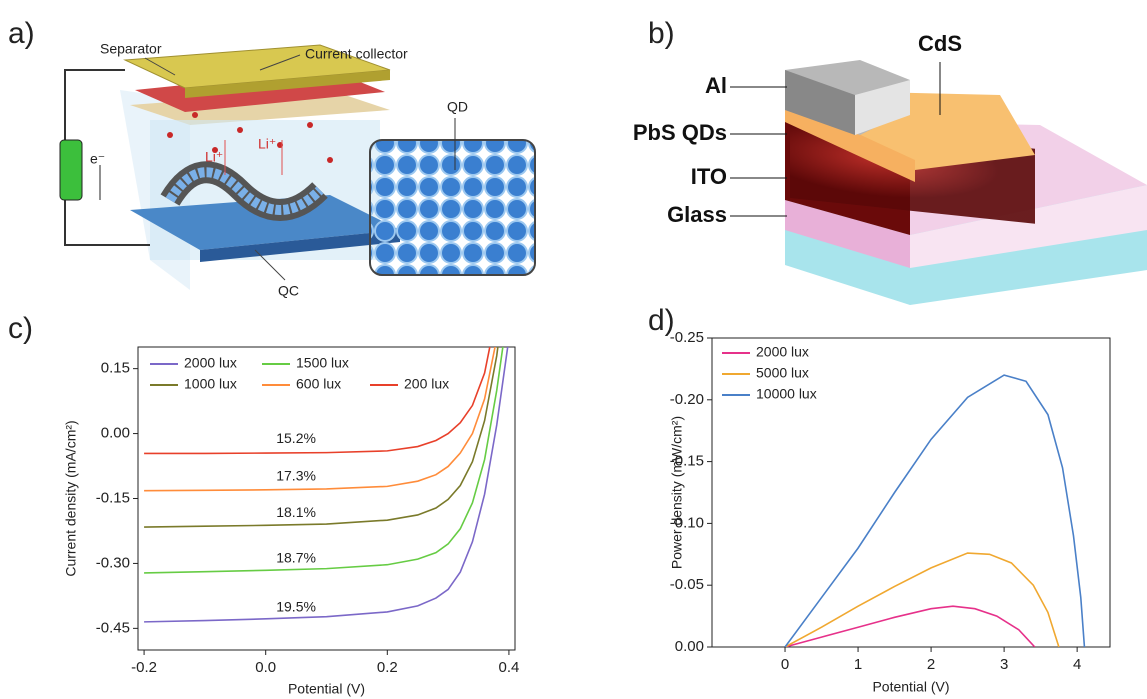 The width and height of the screenshot is (1147, 699). Describe the element at coordinates (71, 498) in the screenshot. I see `y-axis-title: Current density (mA/cm²)` at that location.